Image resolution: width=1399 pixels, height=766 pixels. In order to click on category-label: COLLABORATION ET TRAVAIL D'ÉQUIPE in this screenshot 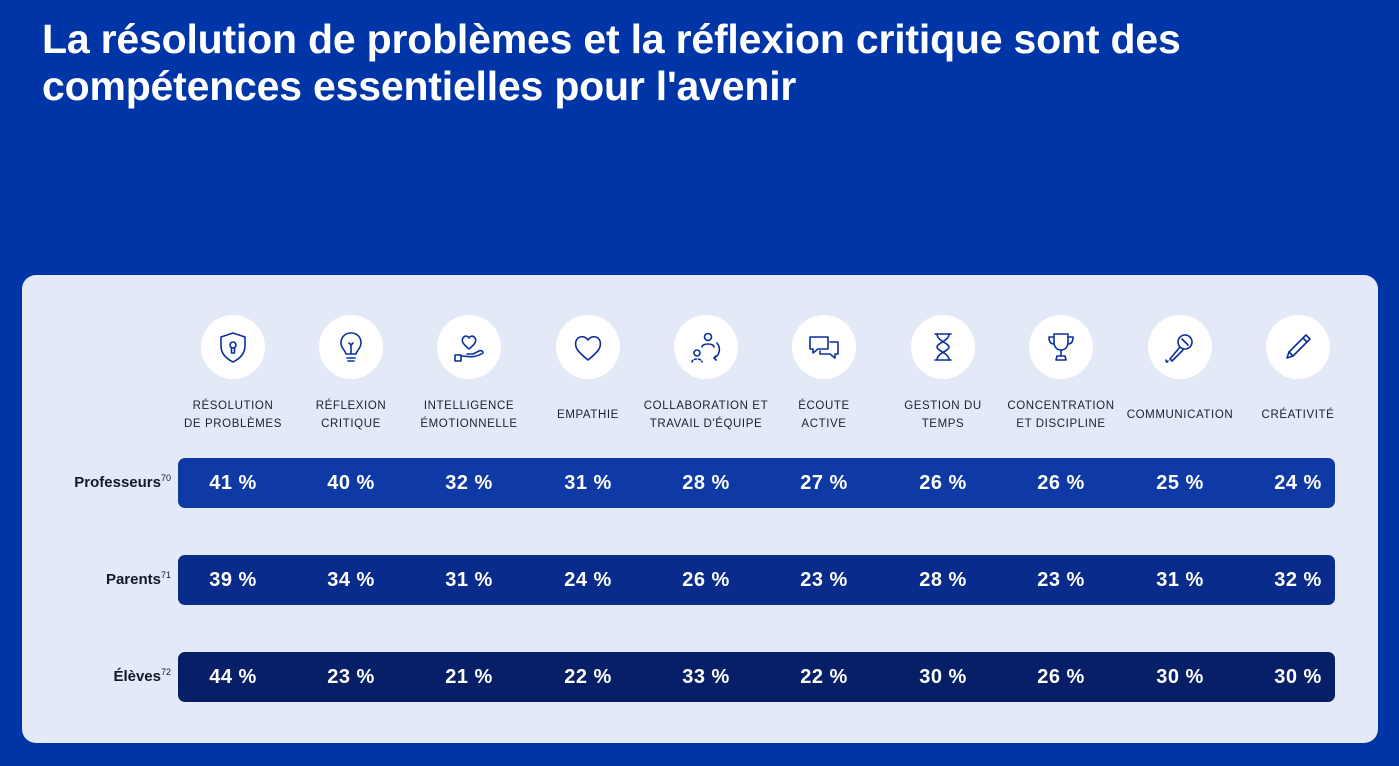, I will do `click(706, 415)`.